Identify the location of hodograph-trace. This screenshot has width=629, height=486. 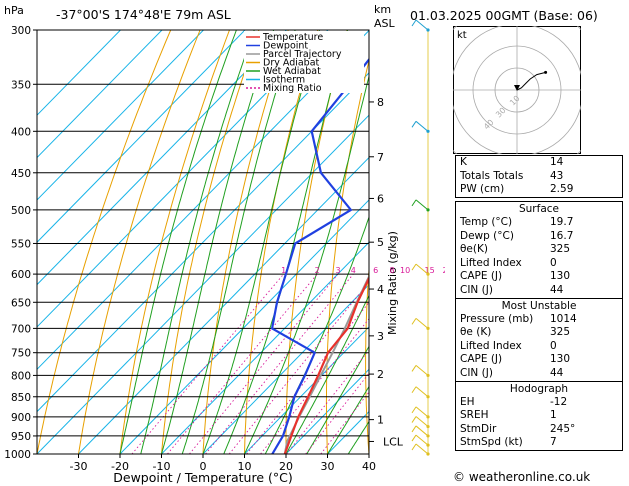
(531, 81).